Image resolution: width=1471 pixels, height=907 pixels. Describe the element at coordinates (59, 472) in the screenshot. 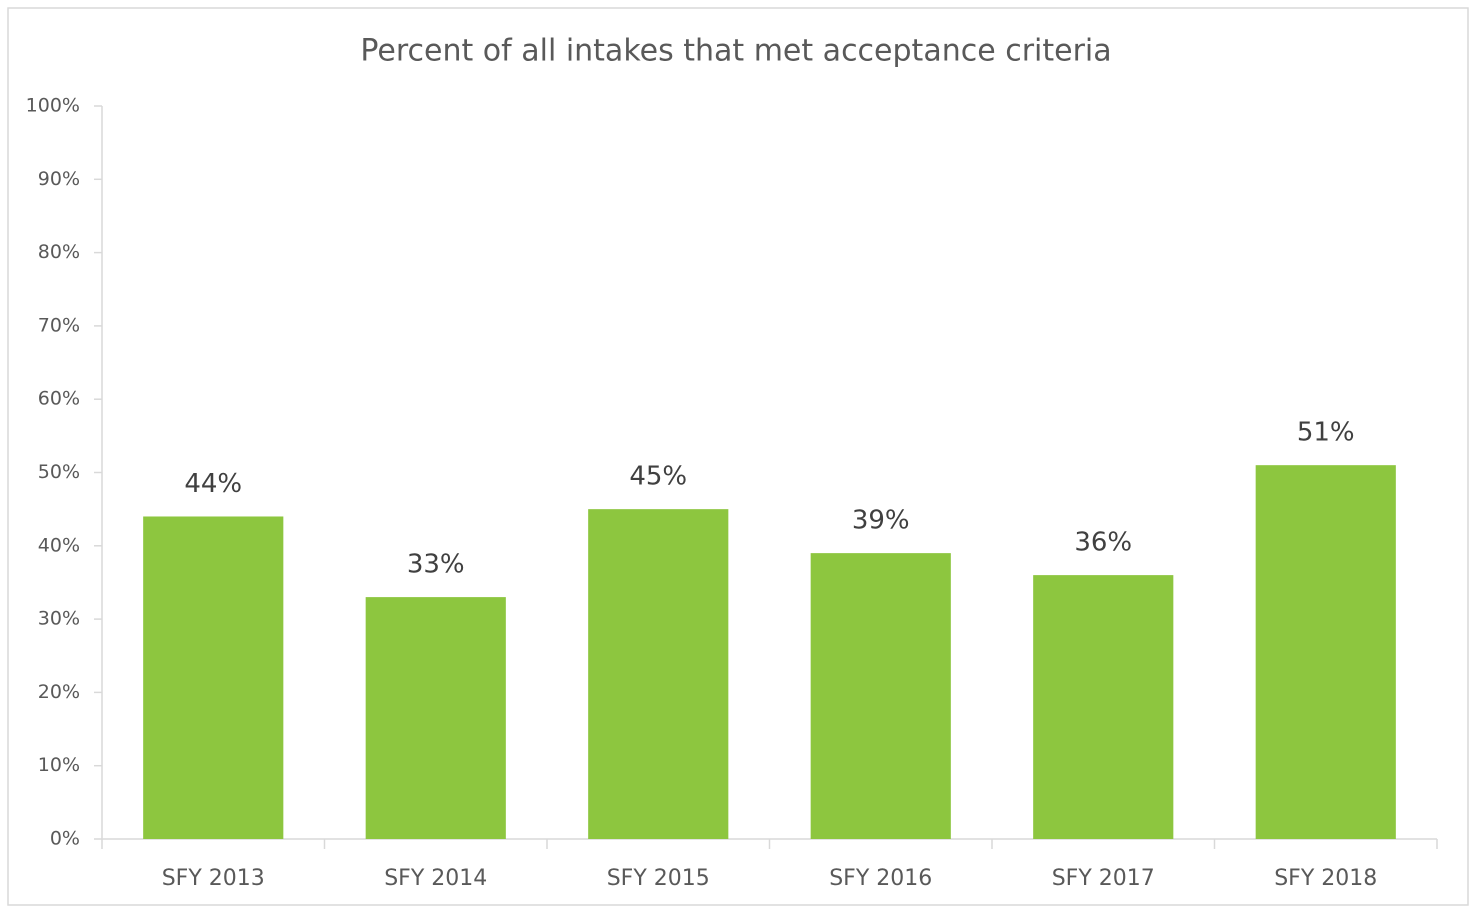

I see `y-tick-label: 50%` at that location.